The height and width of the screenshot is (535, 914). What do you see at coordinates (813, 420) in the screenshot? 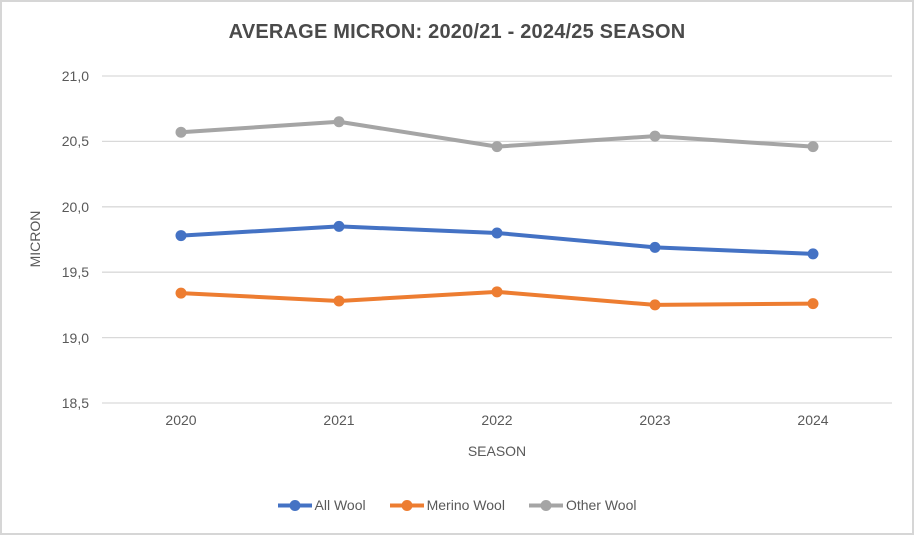
I see `x-tick-label: 2024` at bounding box center [813, 420].